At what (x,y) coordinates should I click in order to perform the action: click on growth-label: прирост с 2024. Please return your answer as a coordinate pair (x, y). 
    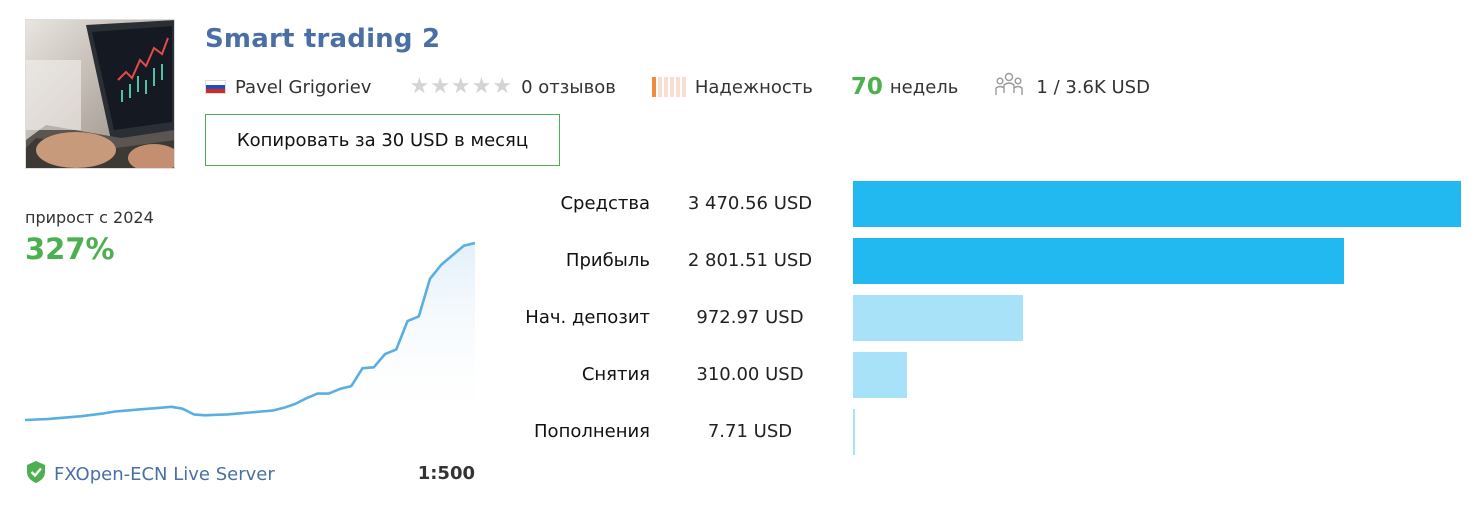
    Looking at the image, I should click on (89, 217).